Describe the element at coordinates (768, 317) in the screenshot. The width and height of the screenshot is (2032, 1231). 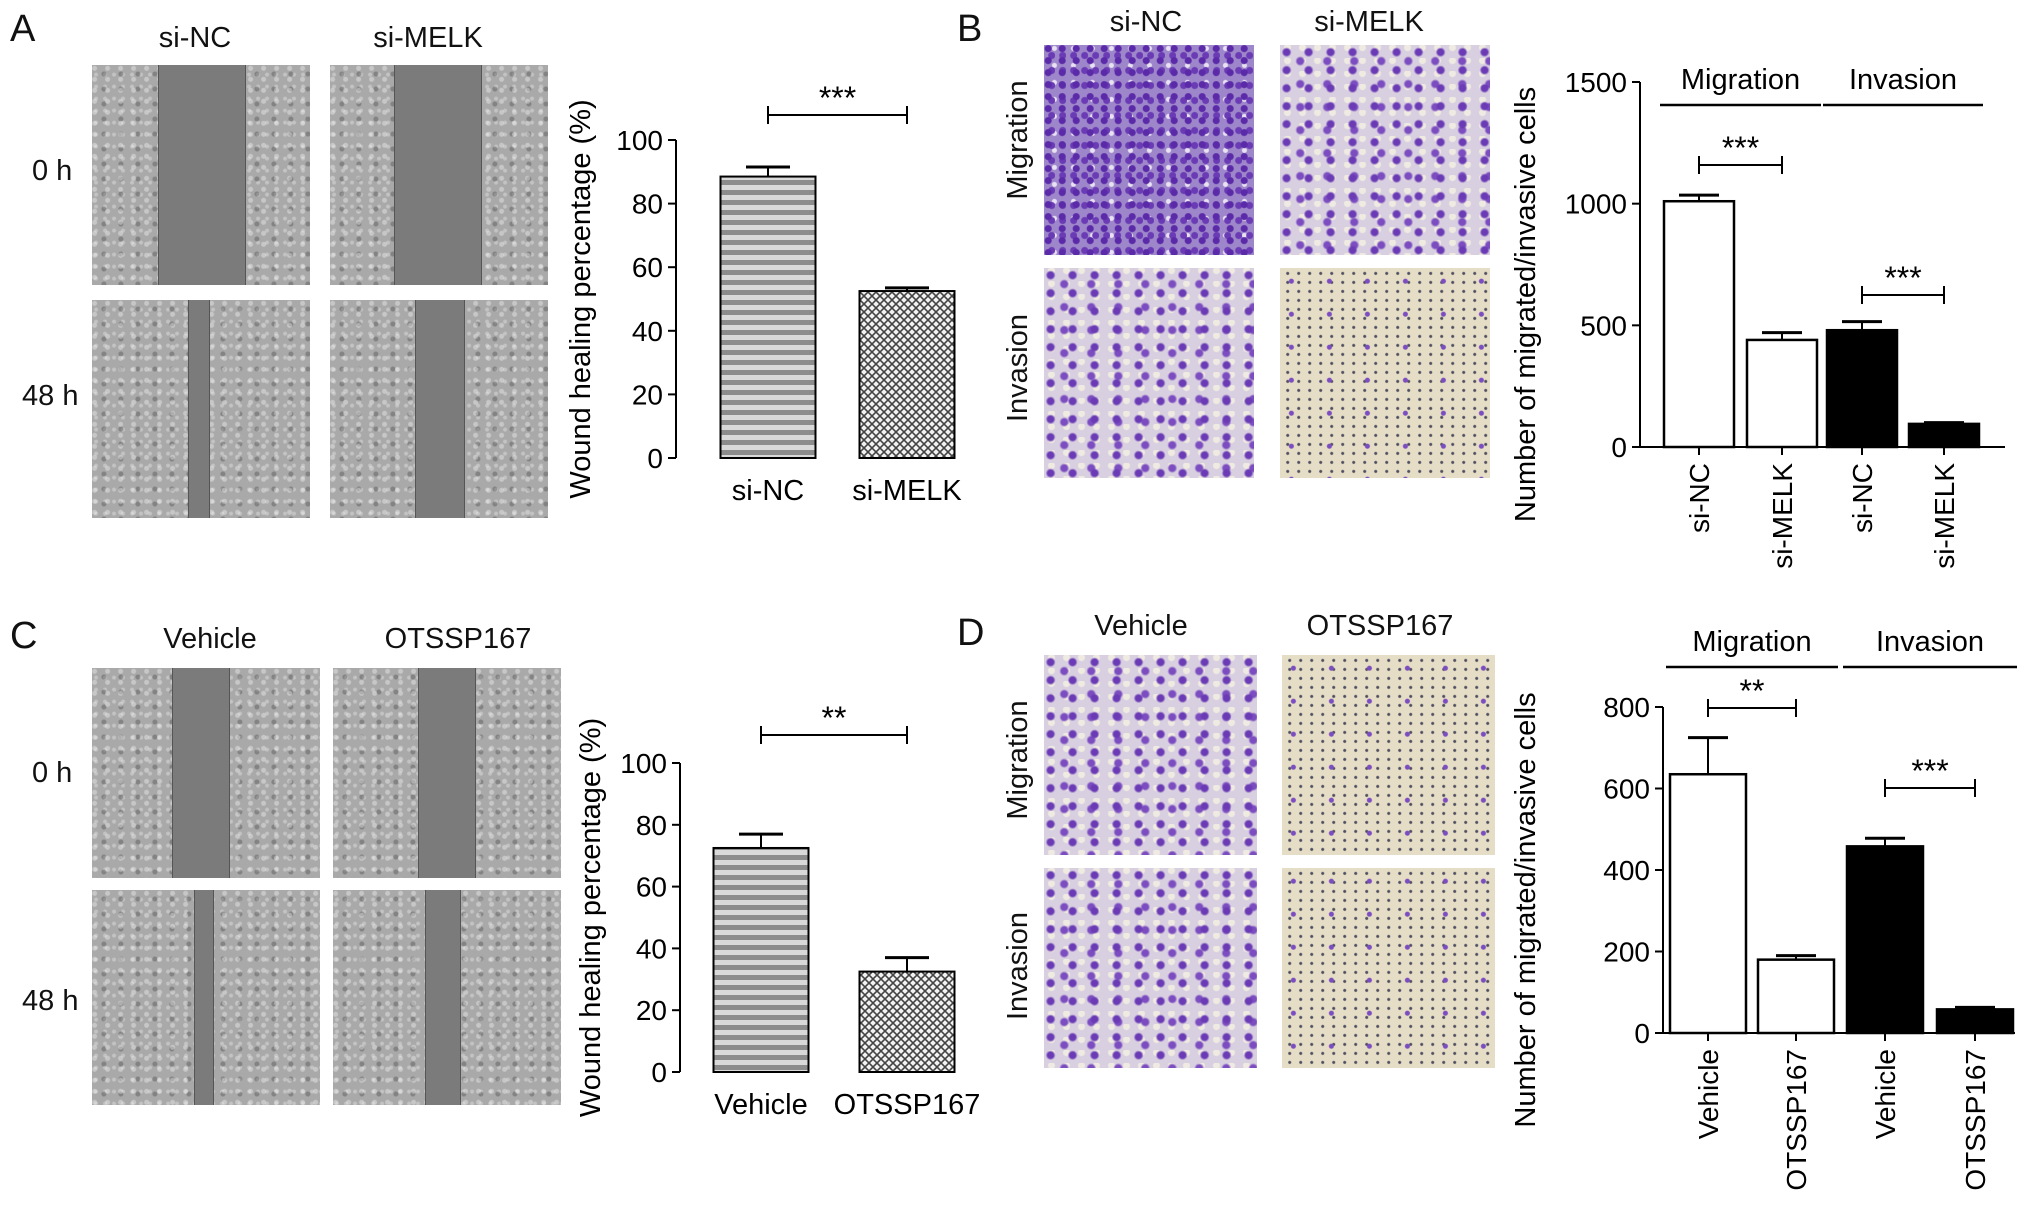
I see `bar-si-nc` at that location.